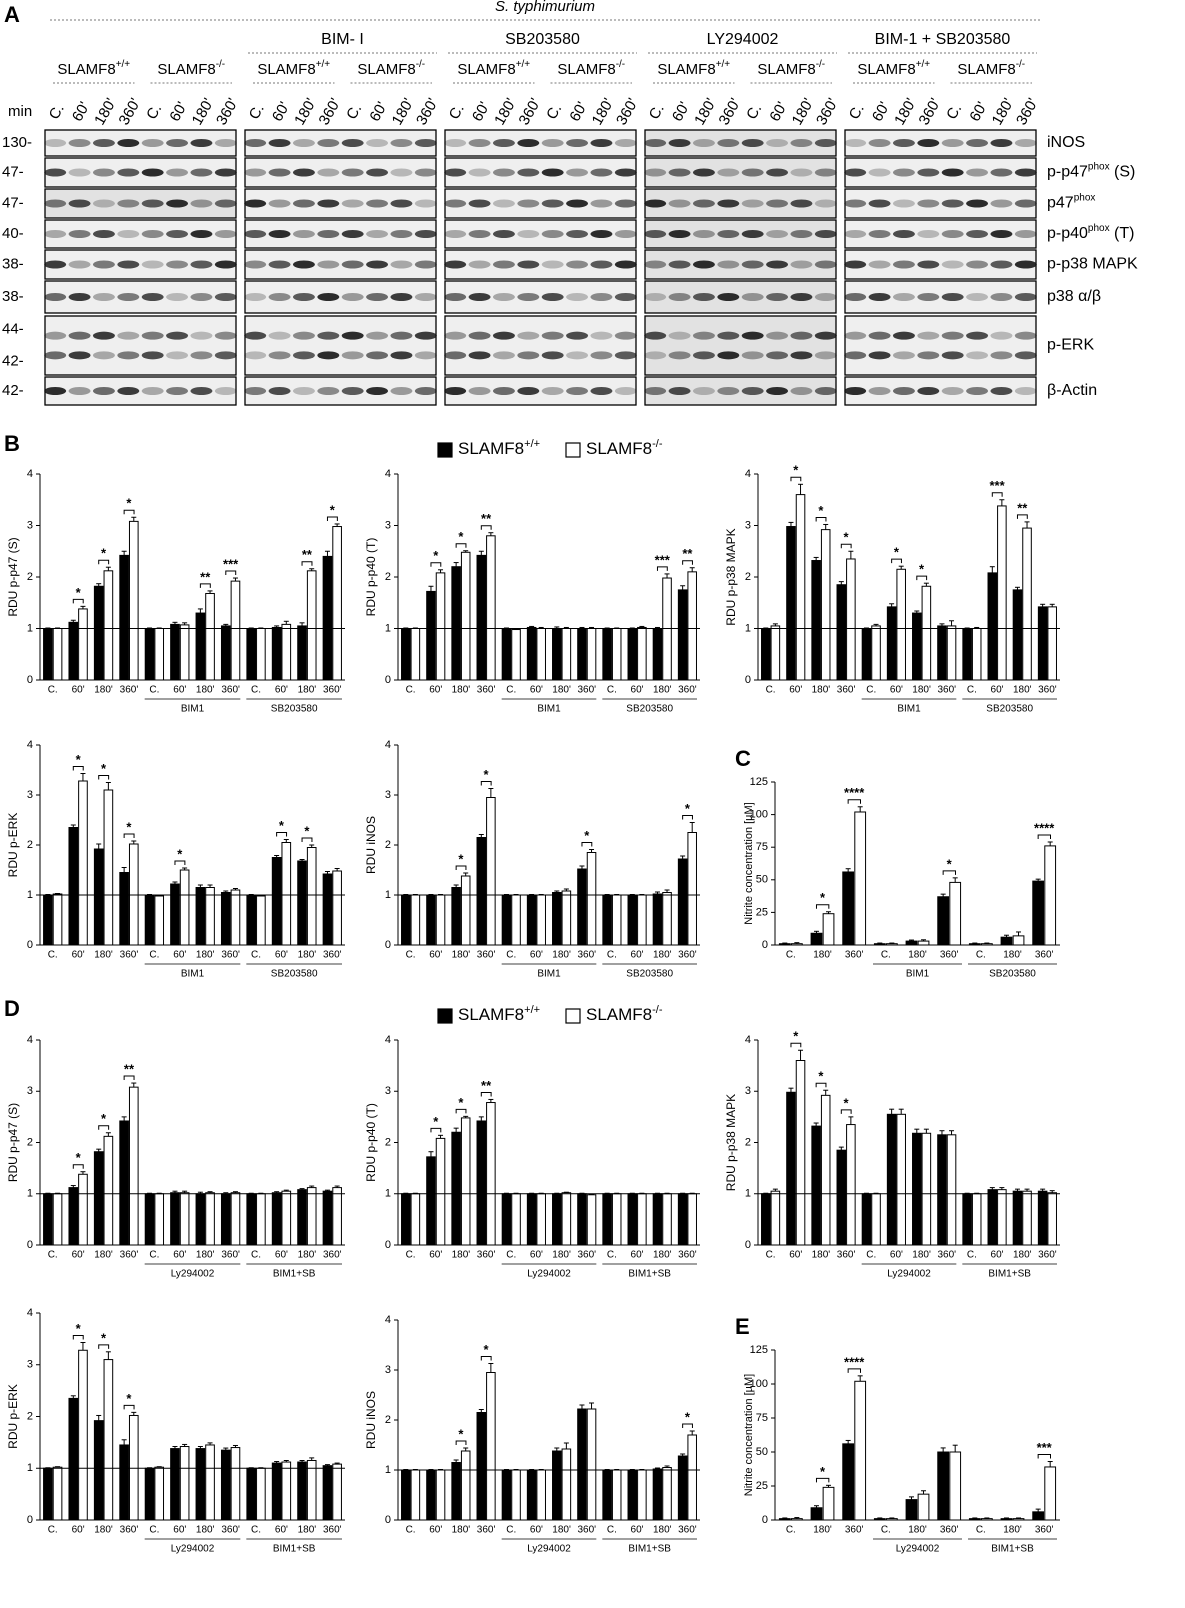  I want to click on significance-label: ***, so click(663, 559).